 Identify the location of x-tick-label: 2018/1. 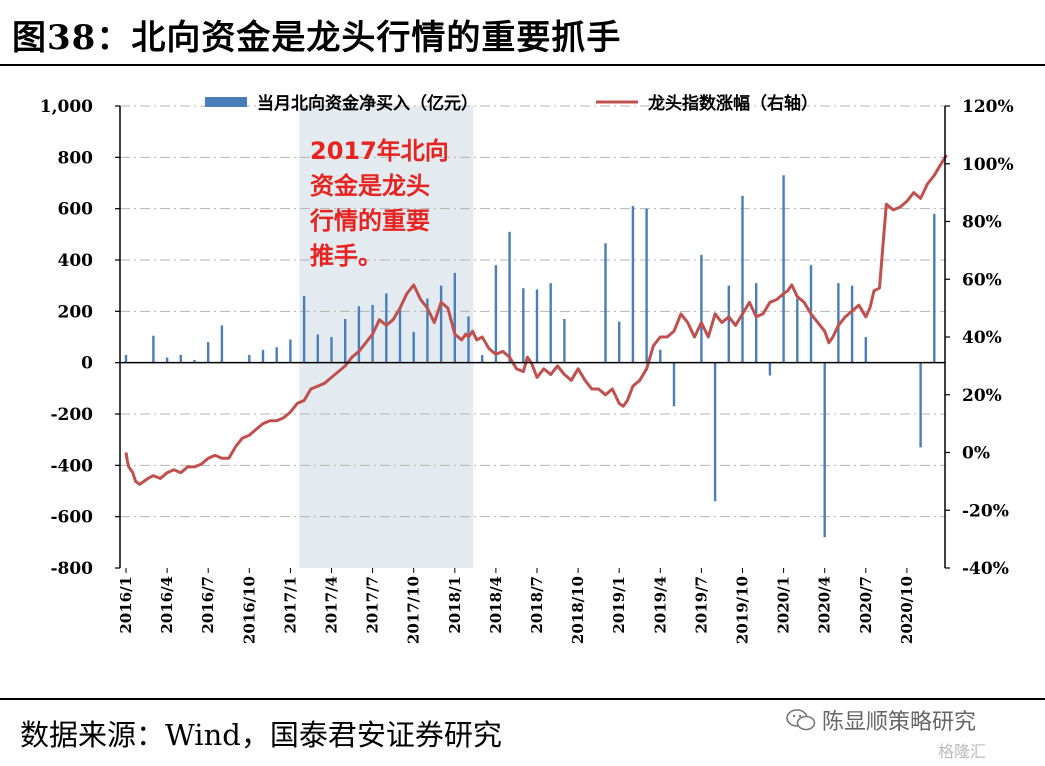
(455, 605).